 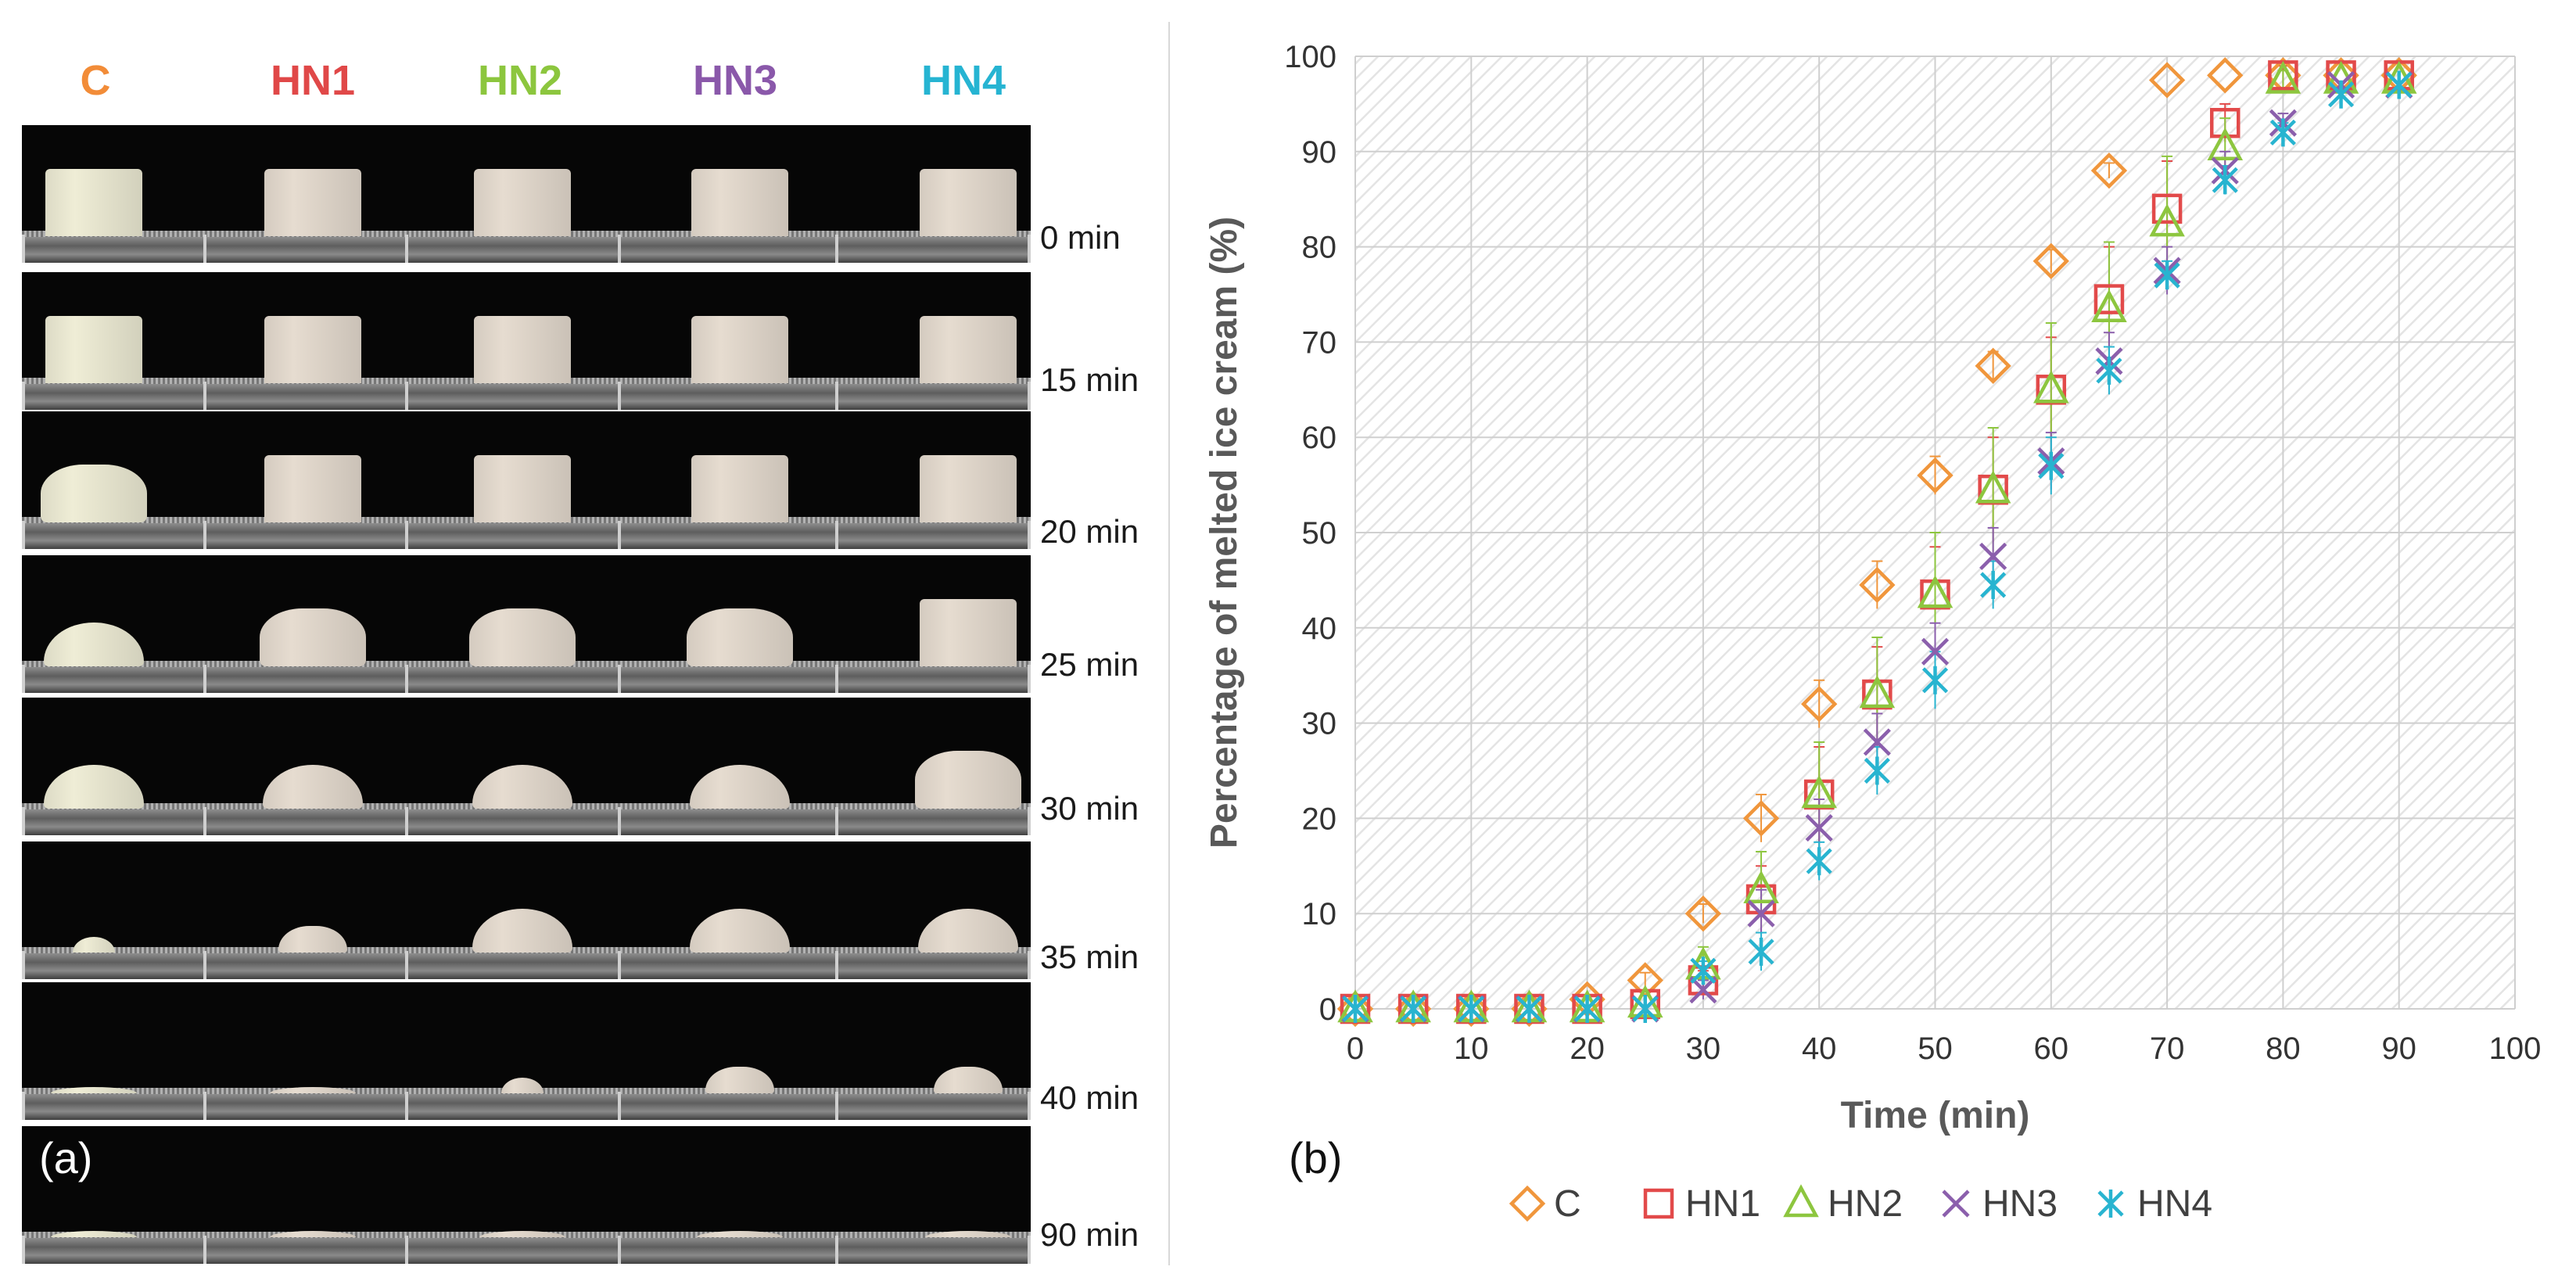 I want to click on legend-marker-hn4, so click(x=2110, y=1204).